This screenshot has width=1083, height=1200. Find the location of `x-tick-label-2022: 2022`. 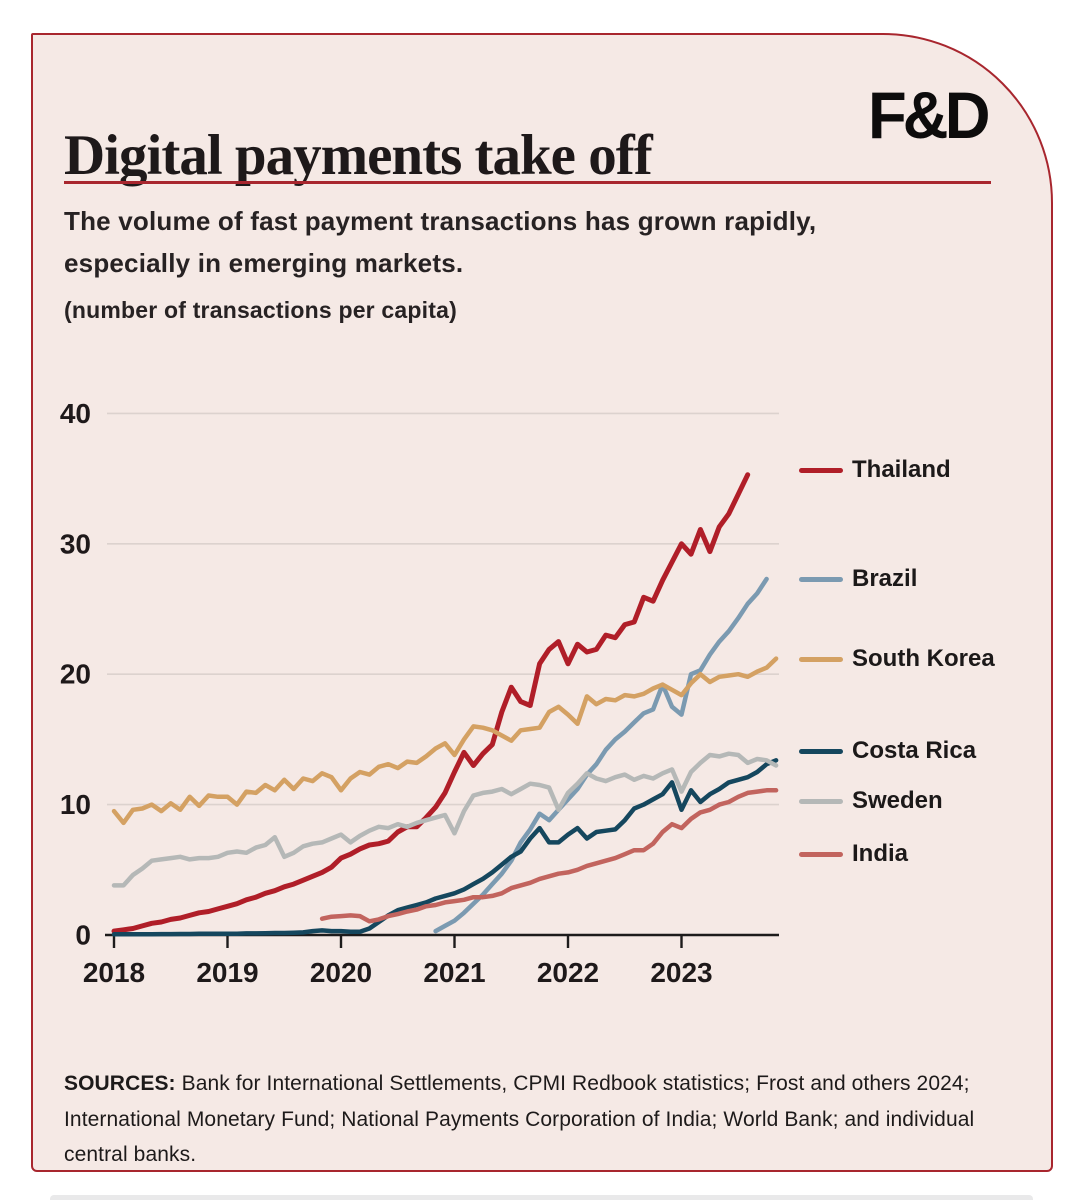

x-tick-label-2022: 2022 is located at coordinates (568, 972).